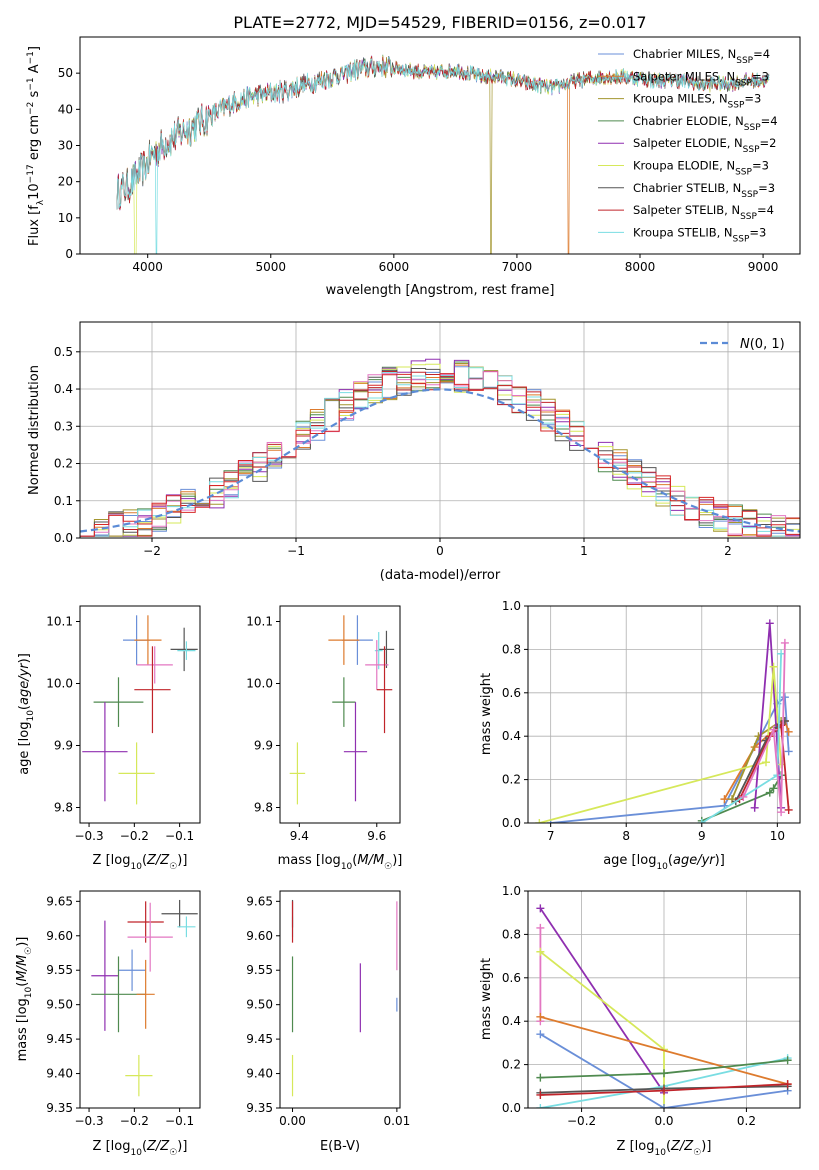 This screenshot has height=1170, width=819. Describe the element at coordinates (59, 936) in the screenshot. I see `y-tick-label: 9.60` at that location.